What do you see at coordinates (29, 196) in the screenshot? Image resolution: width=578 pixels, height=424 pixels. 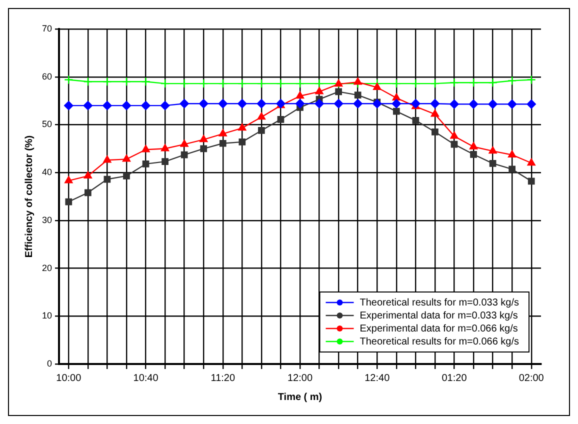 I see `y-axis-title: Efficiency of collector (%)` at bounding box center [29, 196].